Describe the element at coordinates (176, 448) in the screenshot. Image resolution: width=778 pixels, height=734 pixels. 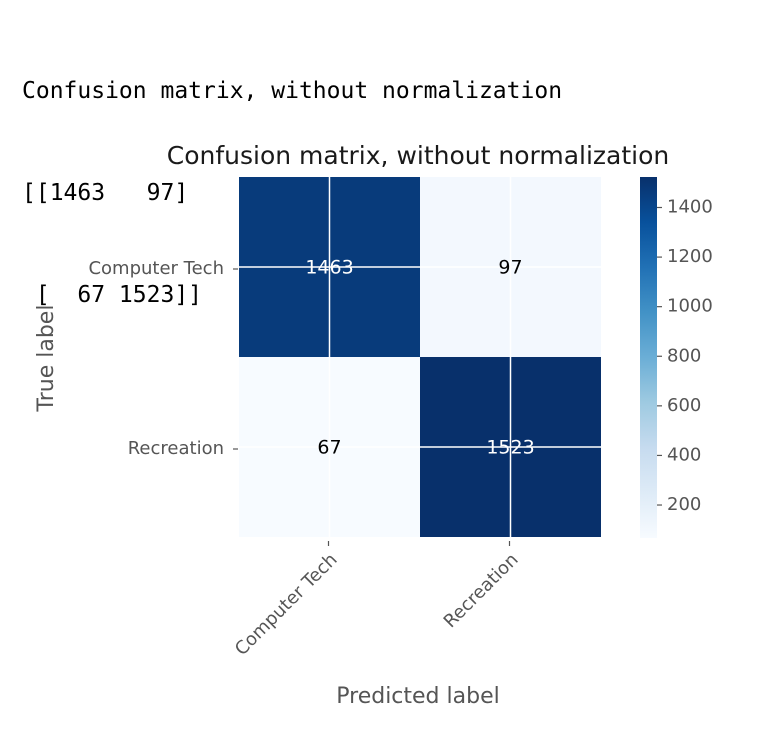
I see `y-tick-label: Recreation` at that location.